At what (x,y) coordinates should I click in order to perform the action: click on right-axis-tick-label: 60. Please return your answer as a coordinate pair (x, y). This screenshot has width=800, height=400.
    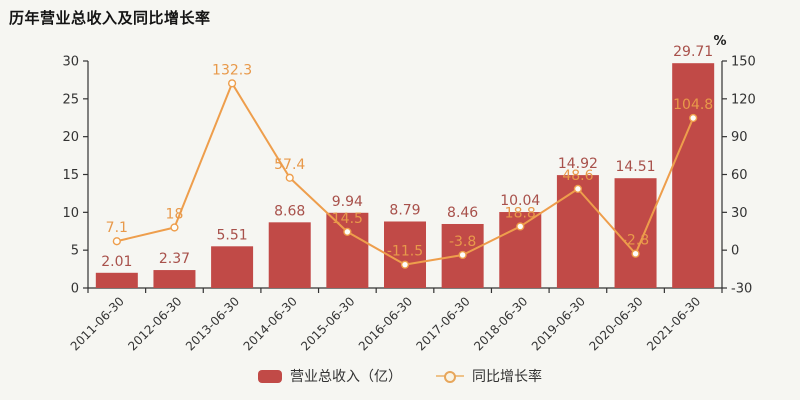
    Looking at the image, I should click on (739, 175).